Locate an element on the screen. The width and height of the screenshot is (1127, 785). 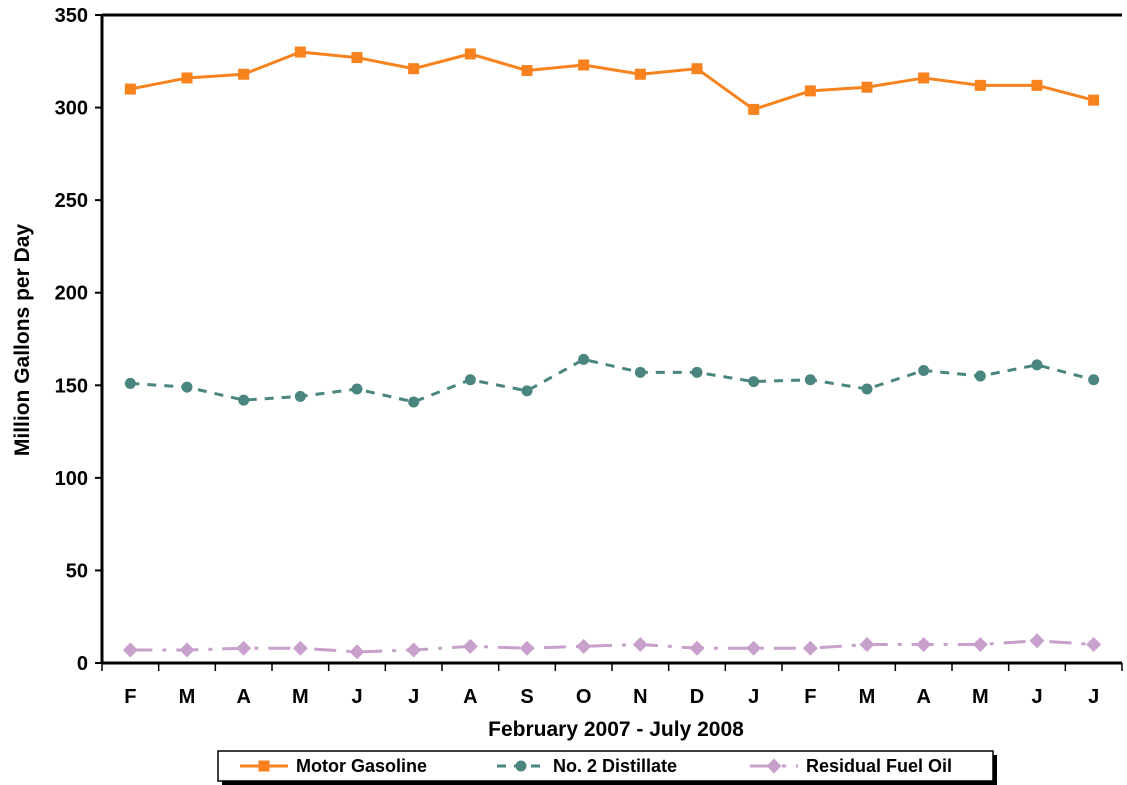
y-axis-title: Million Gallons per Day is located at coordinates (22, 340).